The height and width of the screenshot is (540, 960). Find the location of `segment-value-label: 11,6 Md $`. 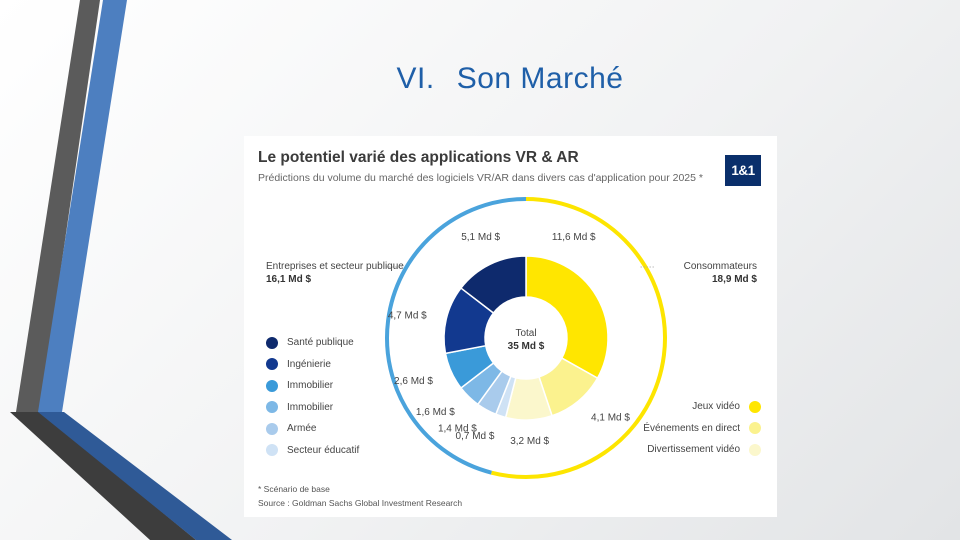

segment-value-label: 11,6 Md $ is located at coordinates (574, 237).